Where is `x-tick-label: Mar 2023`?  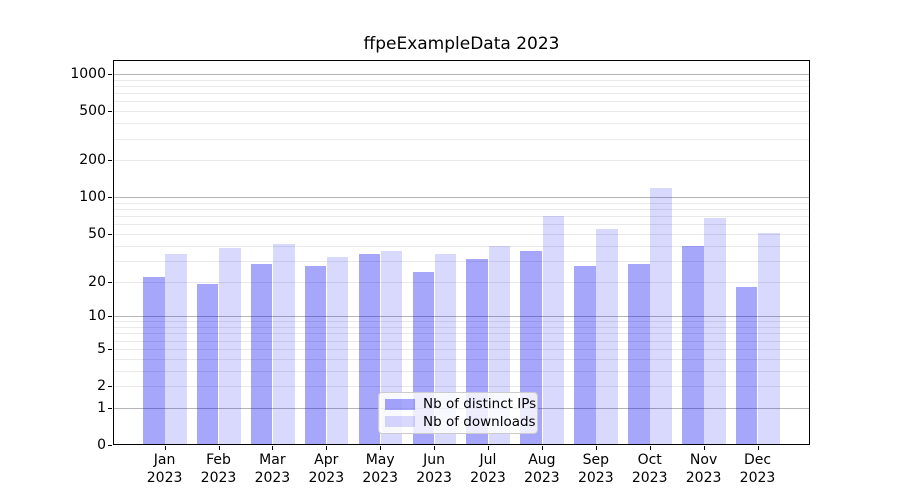
x-tick-label: Mar 2023 is located at coordinates (272, 469).